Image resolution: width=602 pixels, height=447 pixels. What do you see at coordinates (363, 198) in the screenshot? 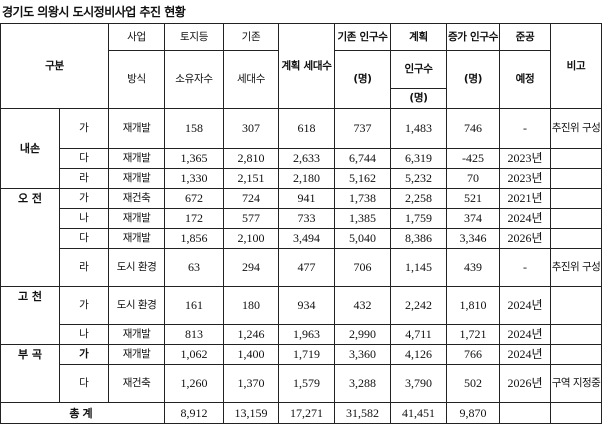
I see `table-cell-exist-pop: 1,738` at bounding box center [363, 198].